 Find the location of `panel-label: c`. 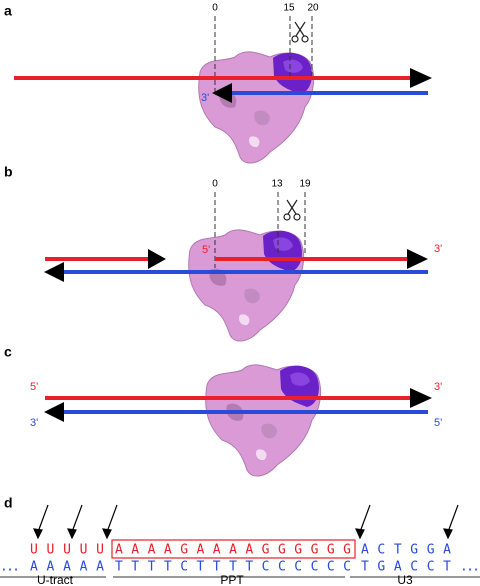

panel-label: c is located at coordinates (8, 352).